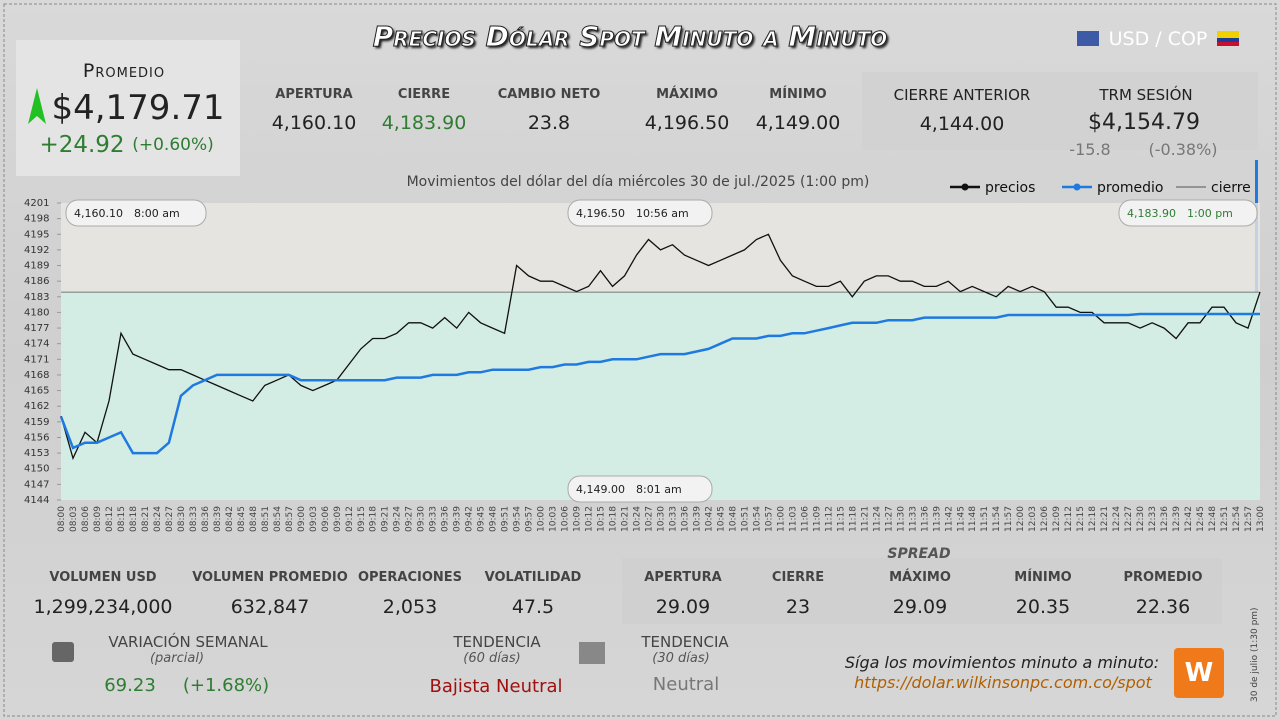 This screenshot has height=720, width=1280. Describe the element at coordinates (1151, 213) in the screenshot. I see `annotation-price: 4,183.90` at that location.